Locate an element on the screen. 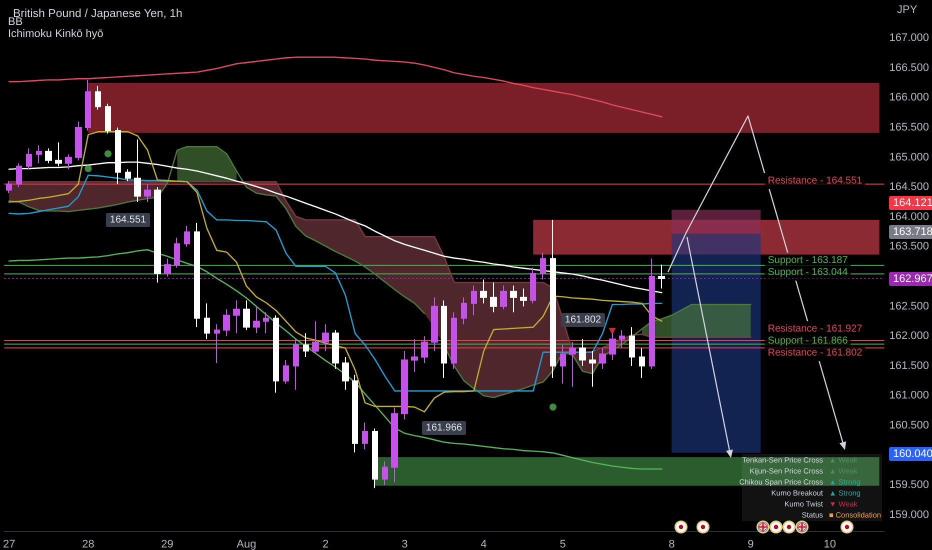 This screenshot has width=932, height=550. y-tick-label: 162.000 is located at coordinates (909, 336).